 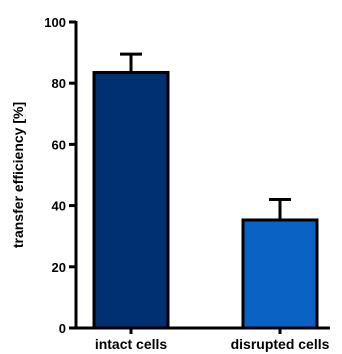 What do you see at coordinates (59, 83) in the screenshot?
I see `y-tick-label: 80` at bounding box center [59, 83].